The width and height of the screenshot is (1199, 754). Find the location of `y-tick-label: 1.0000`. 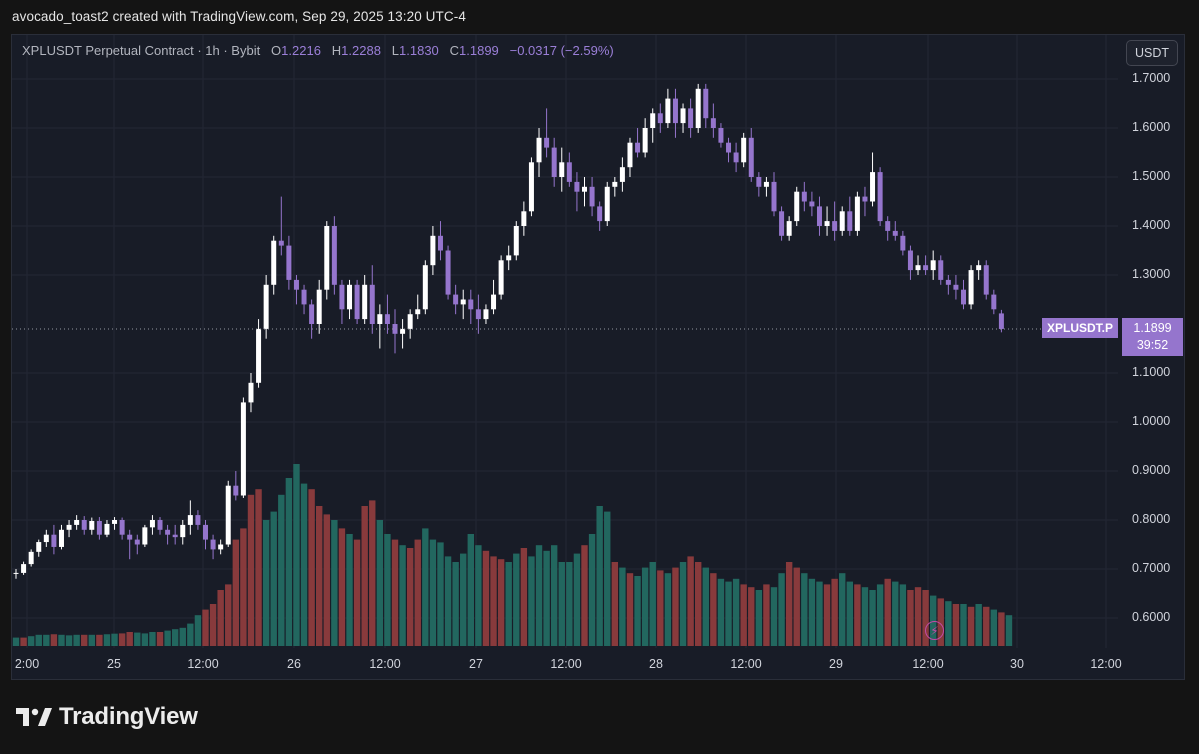

y-tick-label: 1.0000 is located at coordinates (1151, 421).